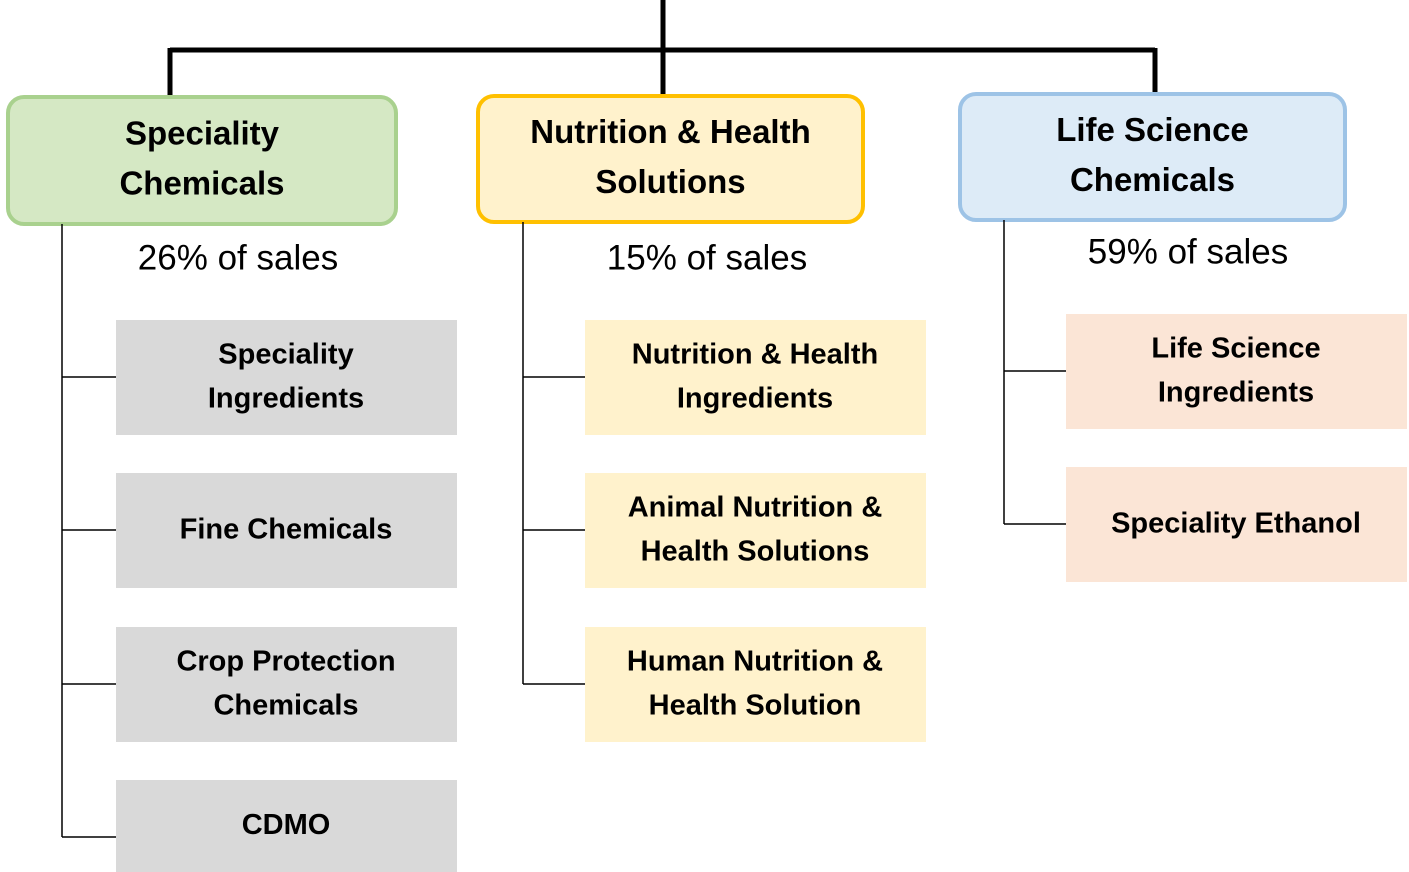  I want to click on label: Crop Protection Chemicals, so click(285, 683).